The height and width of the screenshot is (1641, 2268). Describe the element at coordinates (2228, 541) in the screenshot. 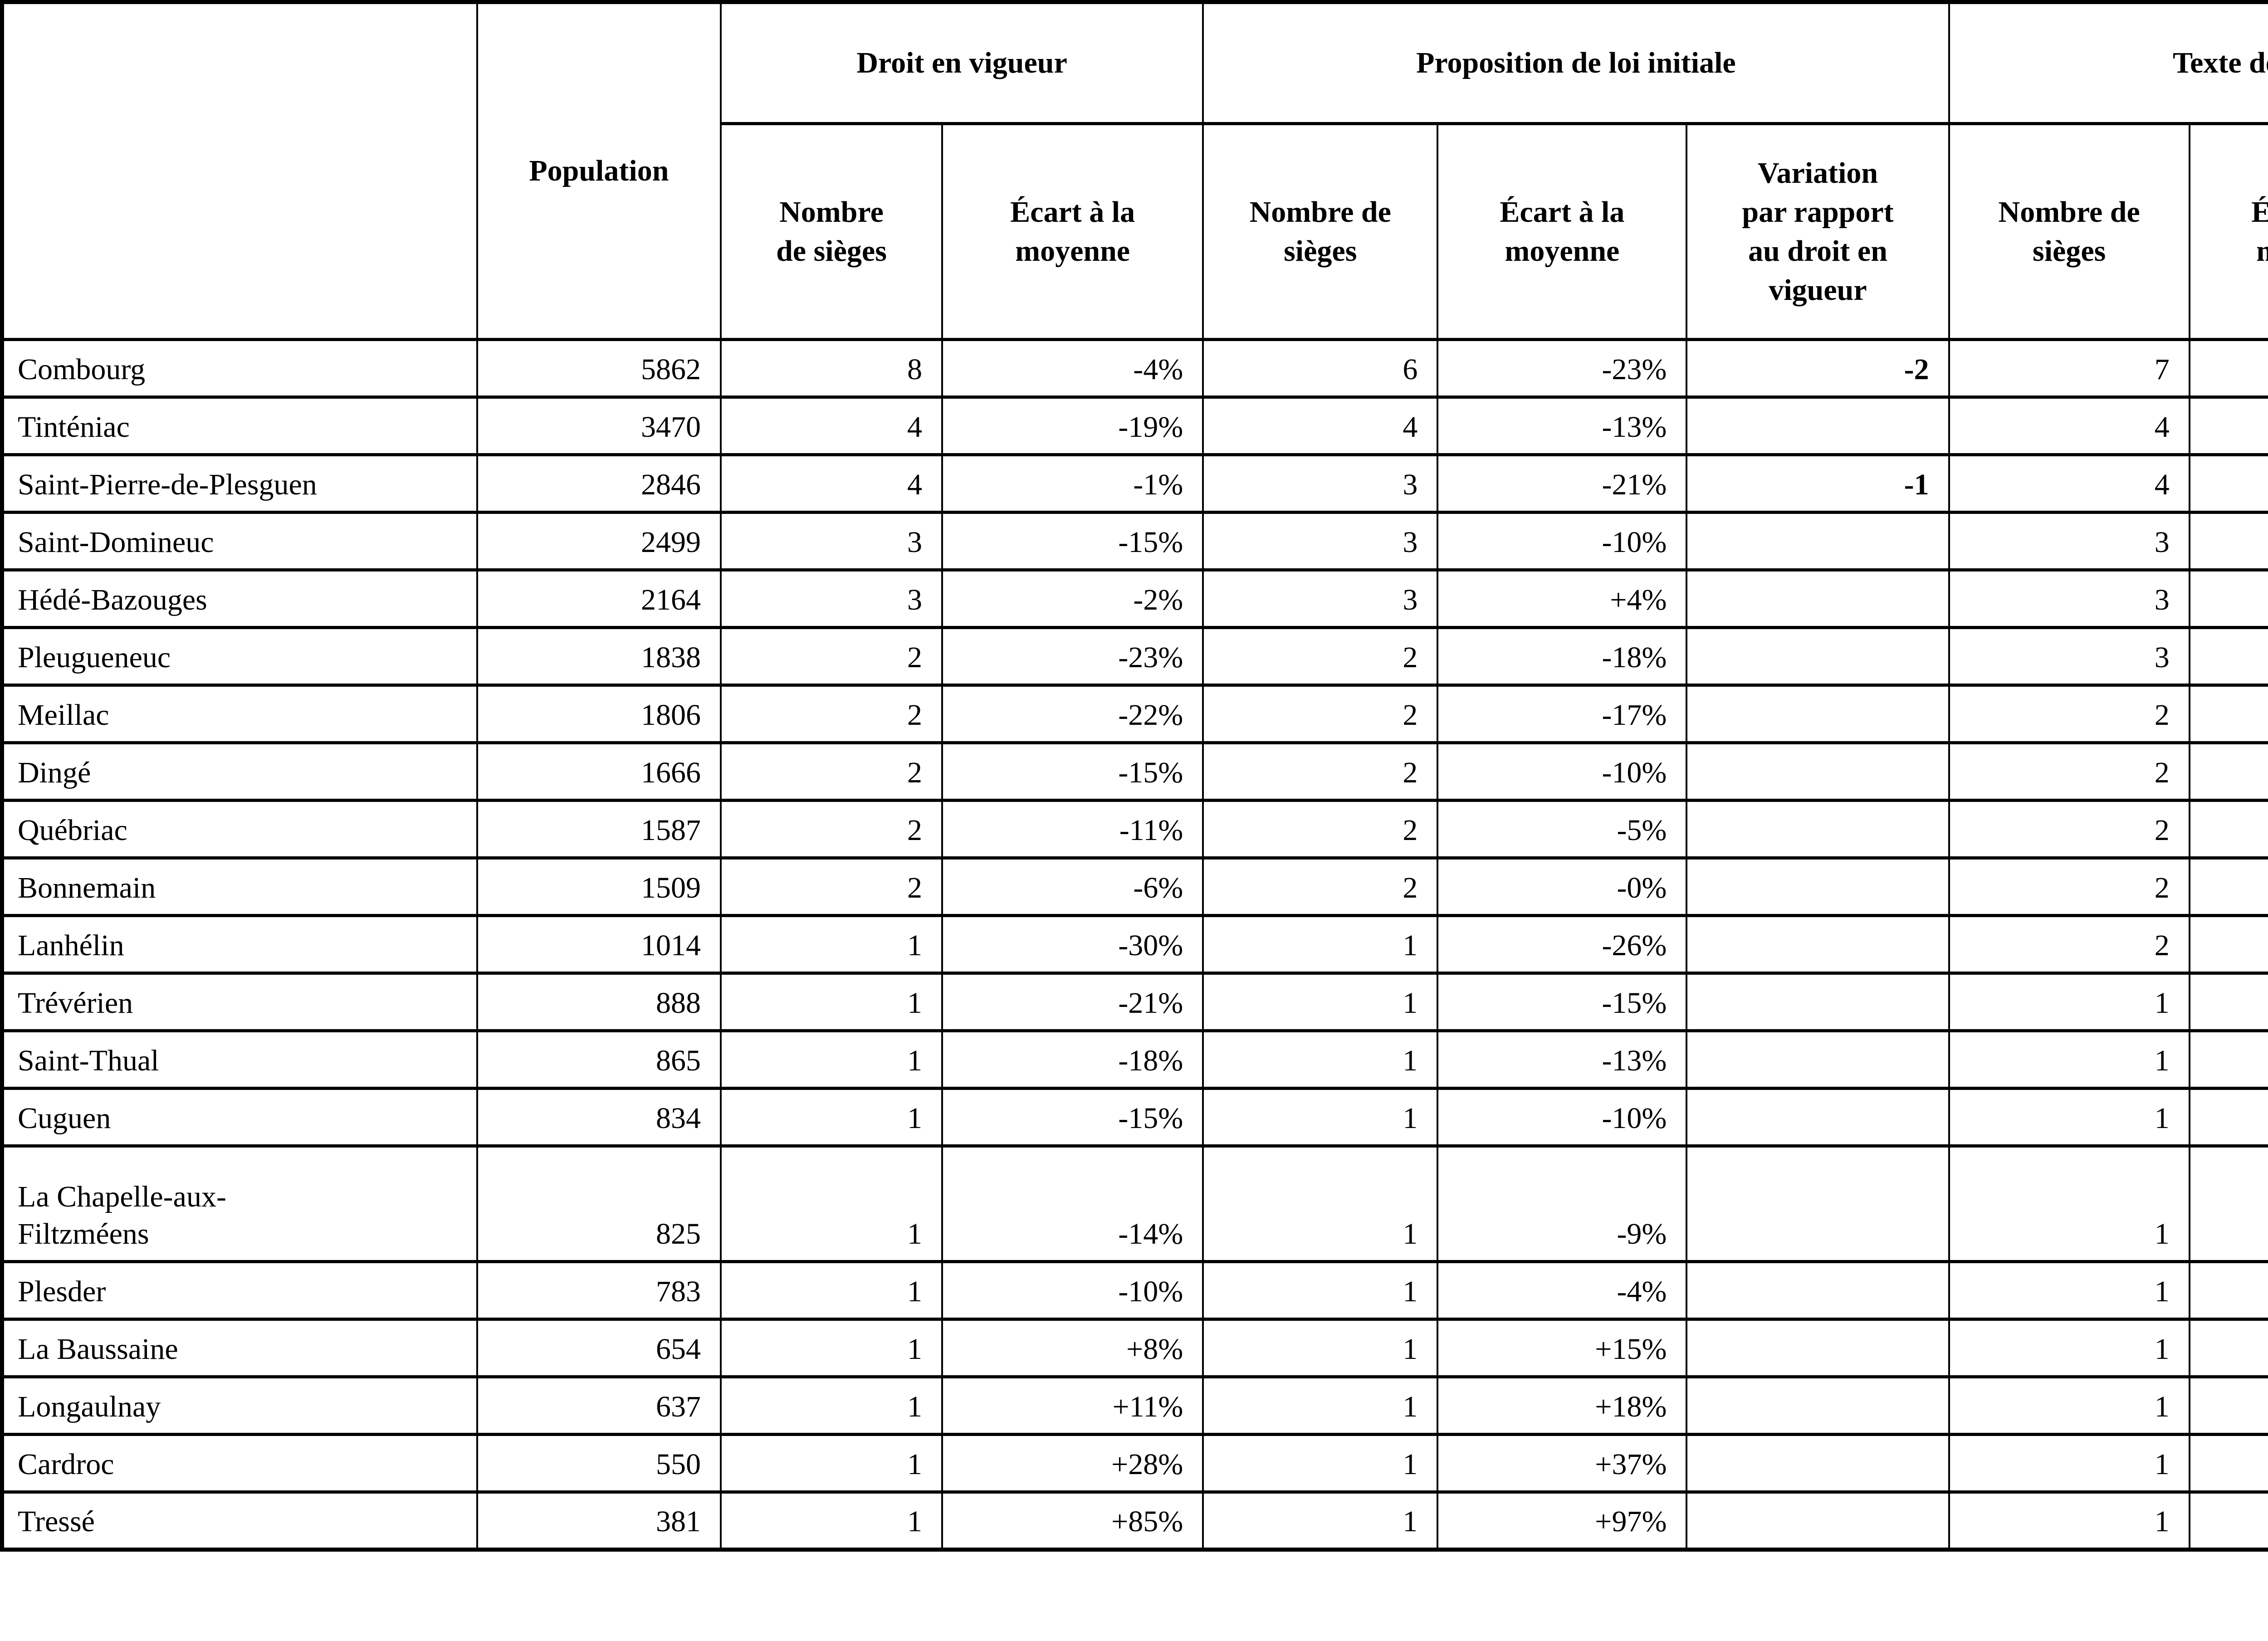

I see `cell-tc-ecart: -17%` at that location.